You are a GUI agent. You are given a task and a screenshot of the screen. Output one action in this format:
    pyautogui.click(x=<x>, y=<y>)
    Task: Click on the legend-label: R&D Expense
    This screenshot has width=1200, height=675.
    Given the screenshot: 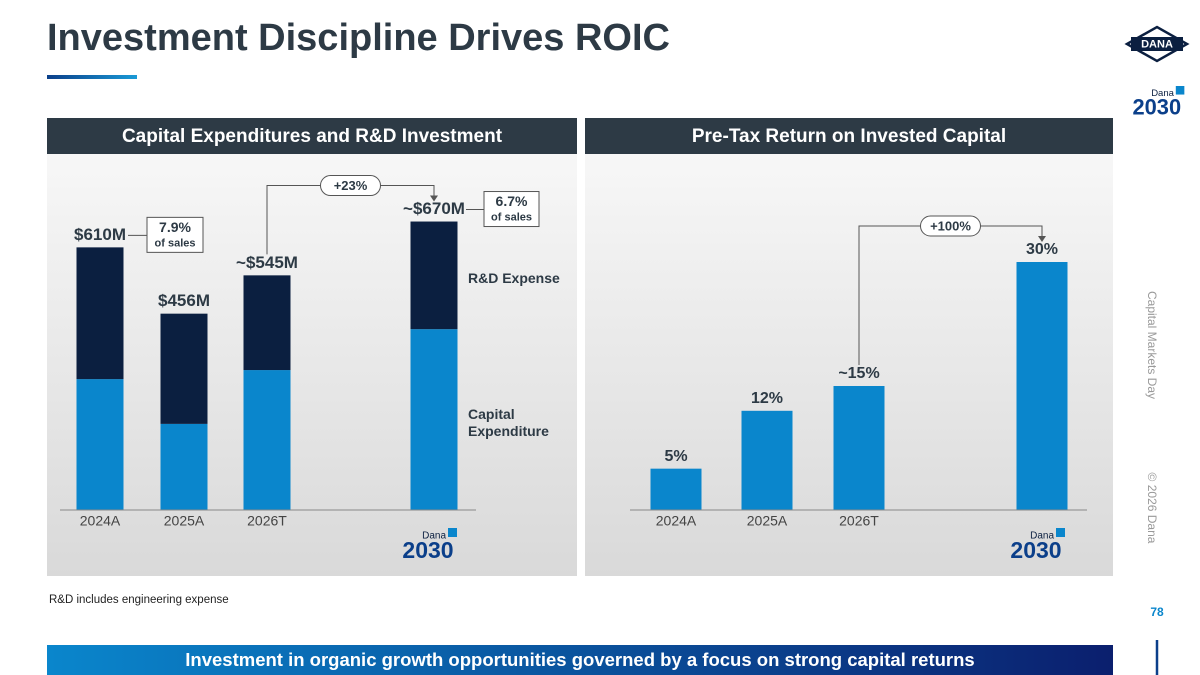 What is the action you would take?
    pyautogui.click(x=514, y=277)
    